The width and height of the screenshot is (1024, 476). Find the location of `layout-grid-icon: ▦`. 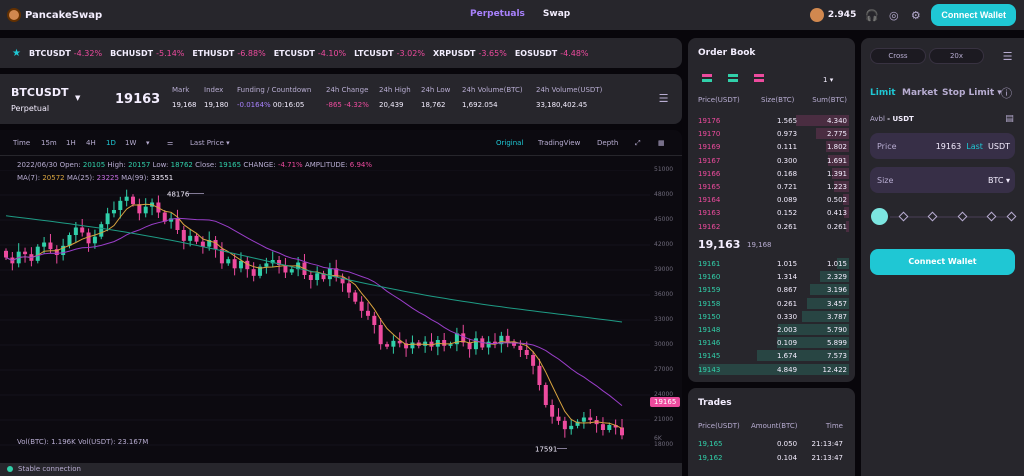

layout-grid-icon: ▦ is located at coordinates (661, 143).